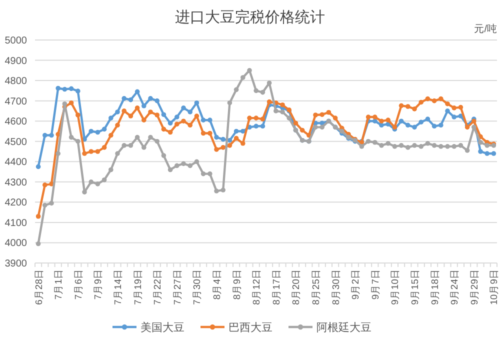 The image size is (500, 341). What do you see at coordinates (435, 287) in the screenshot?
I see `x-tick-label: 9月18日` at bounding box center [435, 287].